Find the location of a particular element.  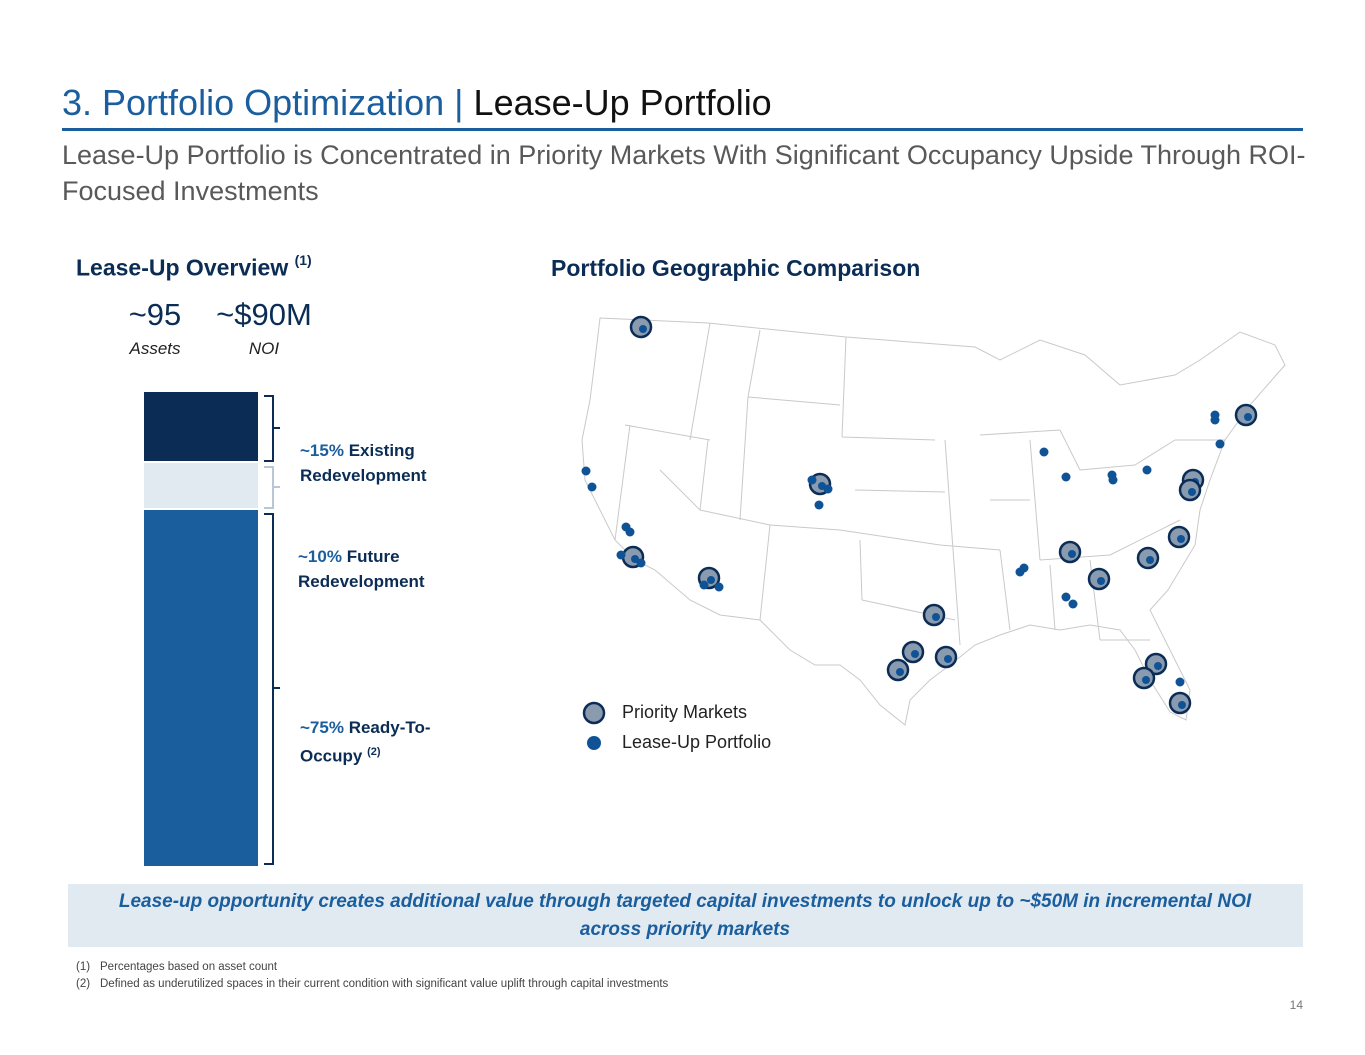

footnote-number: (1) is located at coordinates (83, 967).